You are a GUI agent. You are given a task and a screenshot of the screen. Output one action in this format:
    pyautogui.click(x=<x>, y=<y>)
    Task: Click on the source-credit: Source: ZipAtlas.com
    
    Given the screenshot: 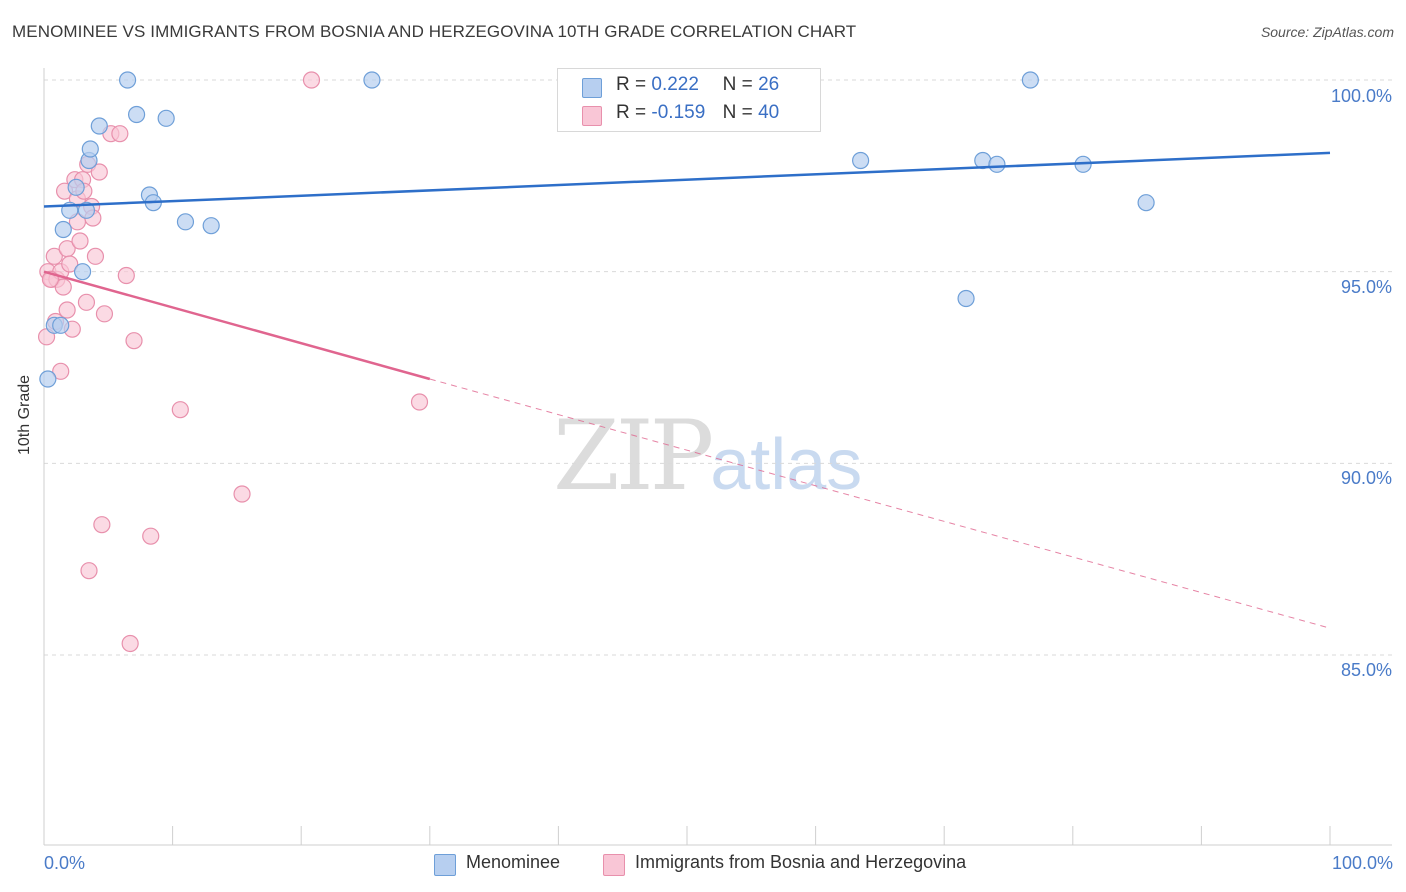 What is the action you would take?
    pyautogui.click(x=1327, y=32)
    